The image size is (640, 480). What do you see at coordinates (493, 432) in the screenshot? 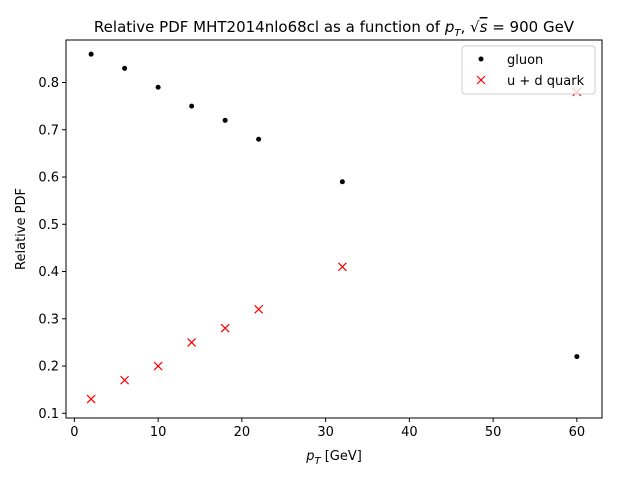
I see `x-tick-label: 50` at bounding box center [493, 432].